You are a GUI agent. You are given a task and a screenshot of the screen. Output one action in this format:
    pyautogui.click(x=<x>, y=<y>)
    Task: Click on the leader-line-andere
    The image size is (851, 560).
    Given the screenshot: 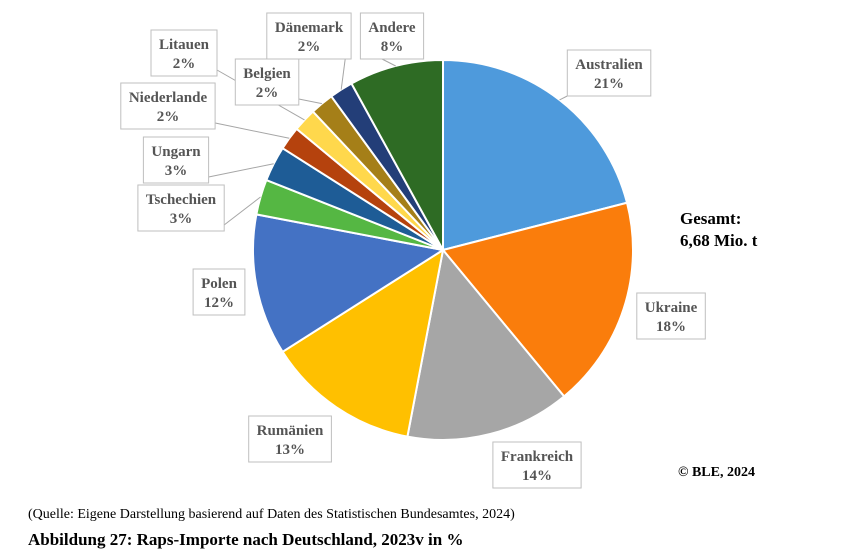 What is the action you would take?
    pyautogui.click(x=388, y=62)
    